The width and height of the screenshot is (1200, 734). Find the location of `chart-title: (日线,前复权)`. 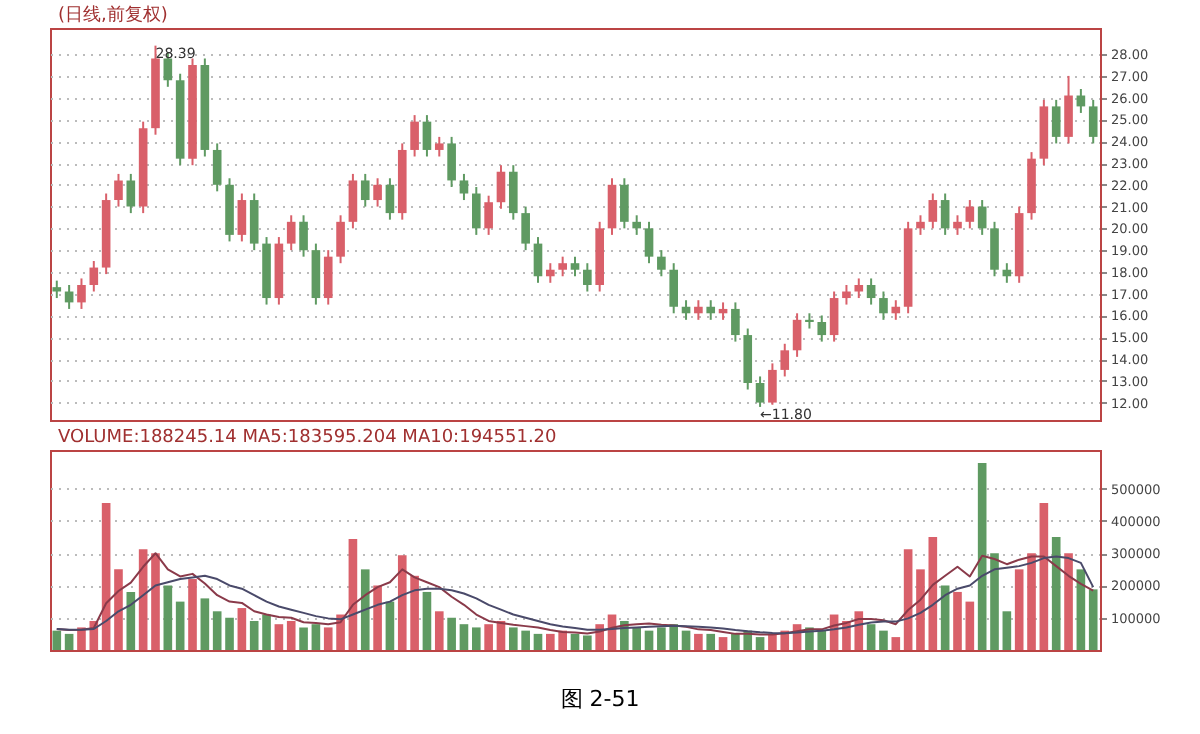

chart-title: (日线,前复权) is located at coordinates (113, 15).